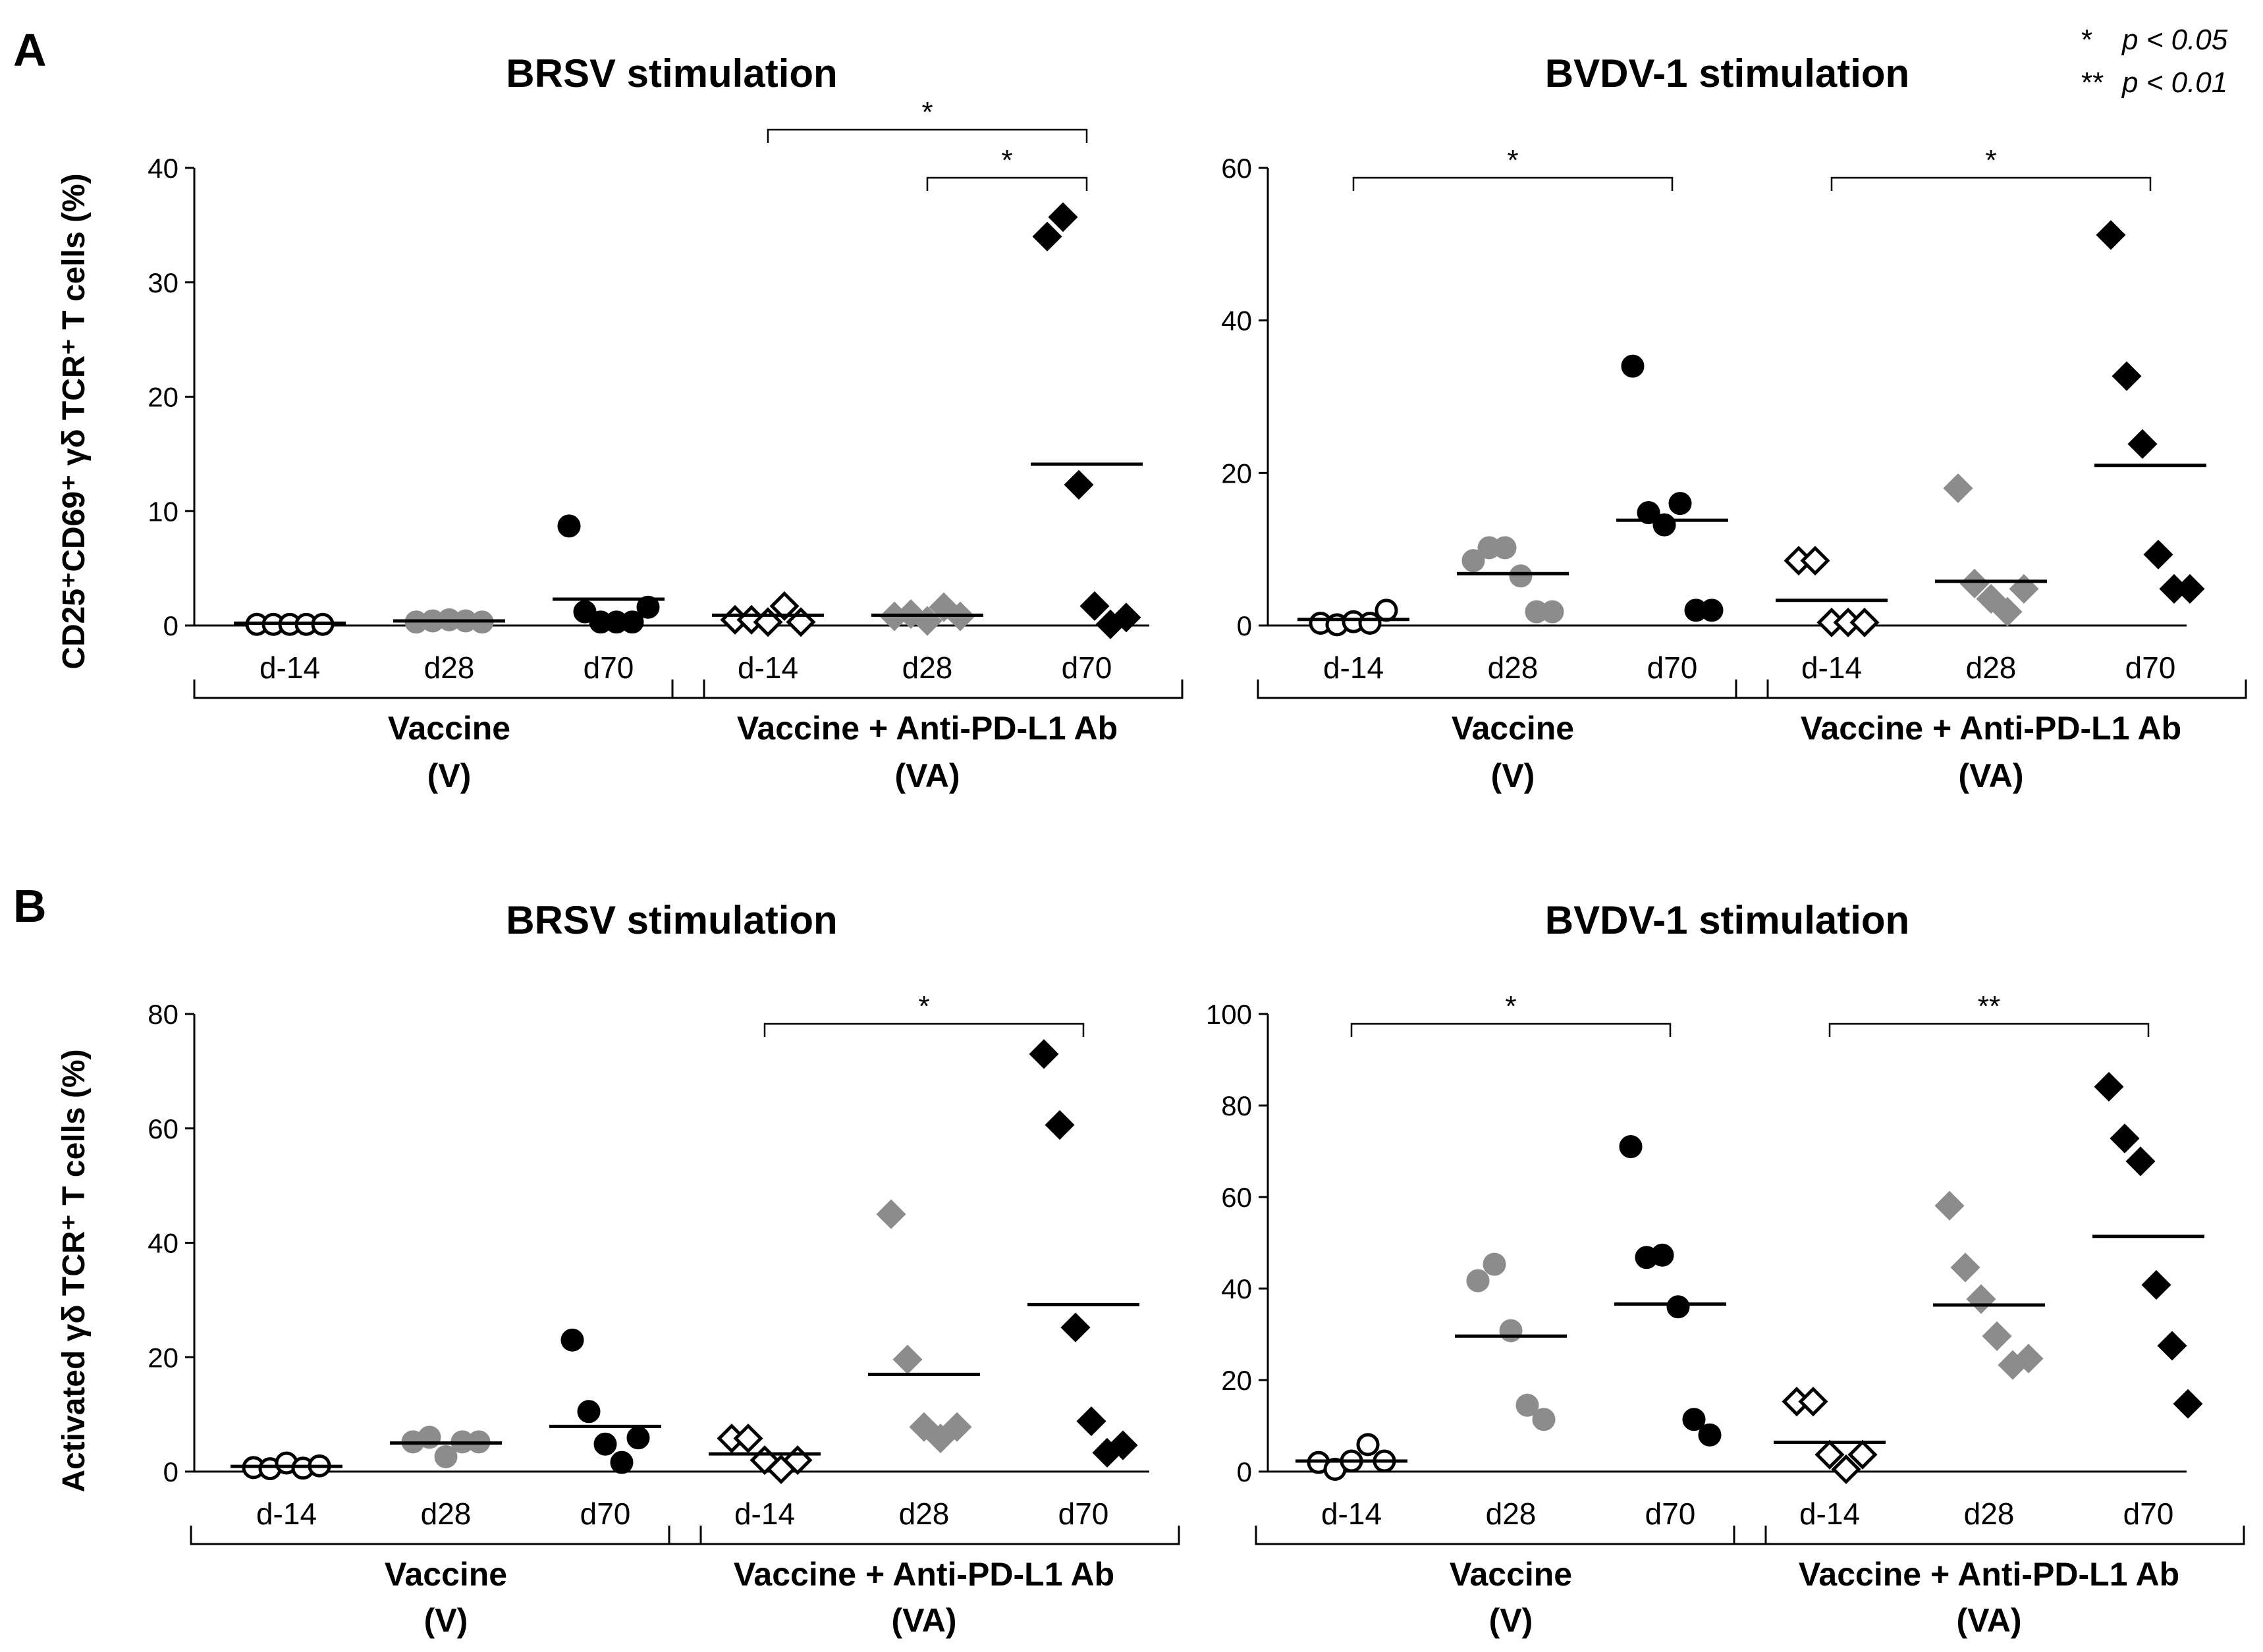 The height and width of the screenshot is (1652, 2263). Describe the element at coordinates (1236, 1380) in the screenshot. I see `y-tick-label: 20` at that location.